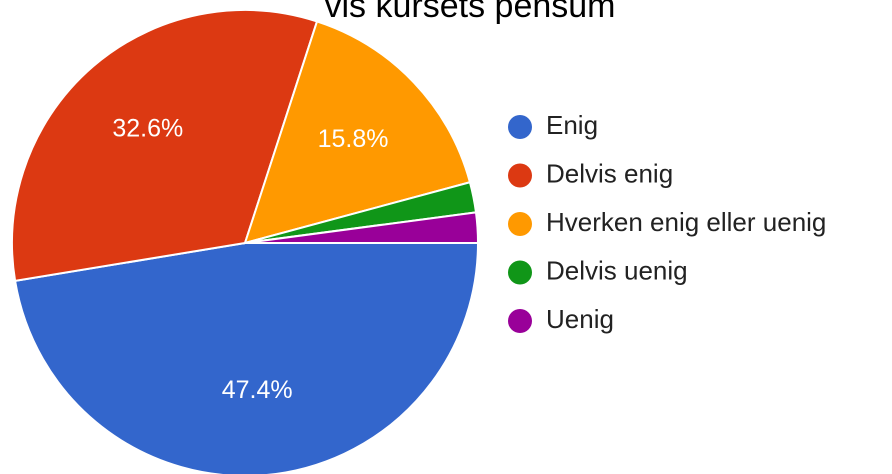 The image size is (892, 474). I want to click on legend-label: Delvis enig, so click(609, 173).